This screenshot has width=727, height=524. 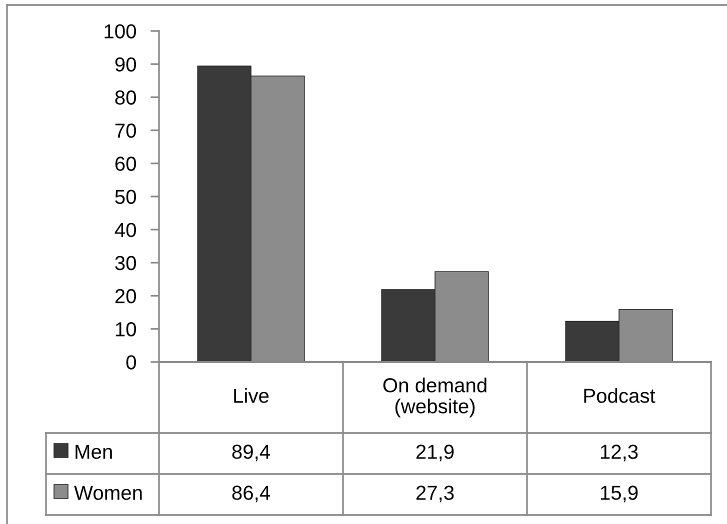 I want to click on y-tick-label: 20, so click(x=125, y=296).